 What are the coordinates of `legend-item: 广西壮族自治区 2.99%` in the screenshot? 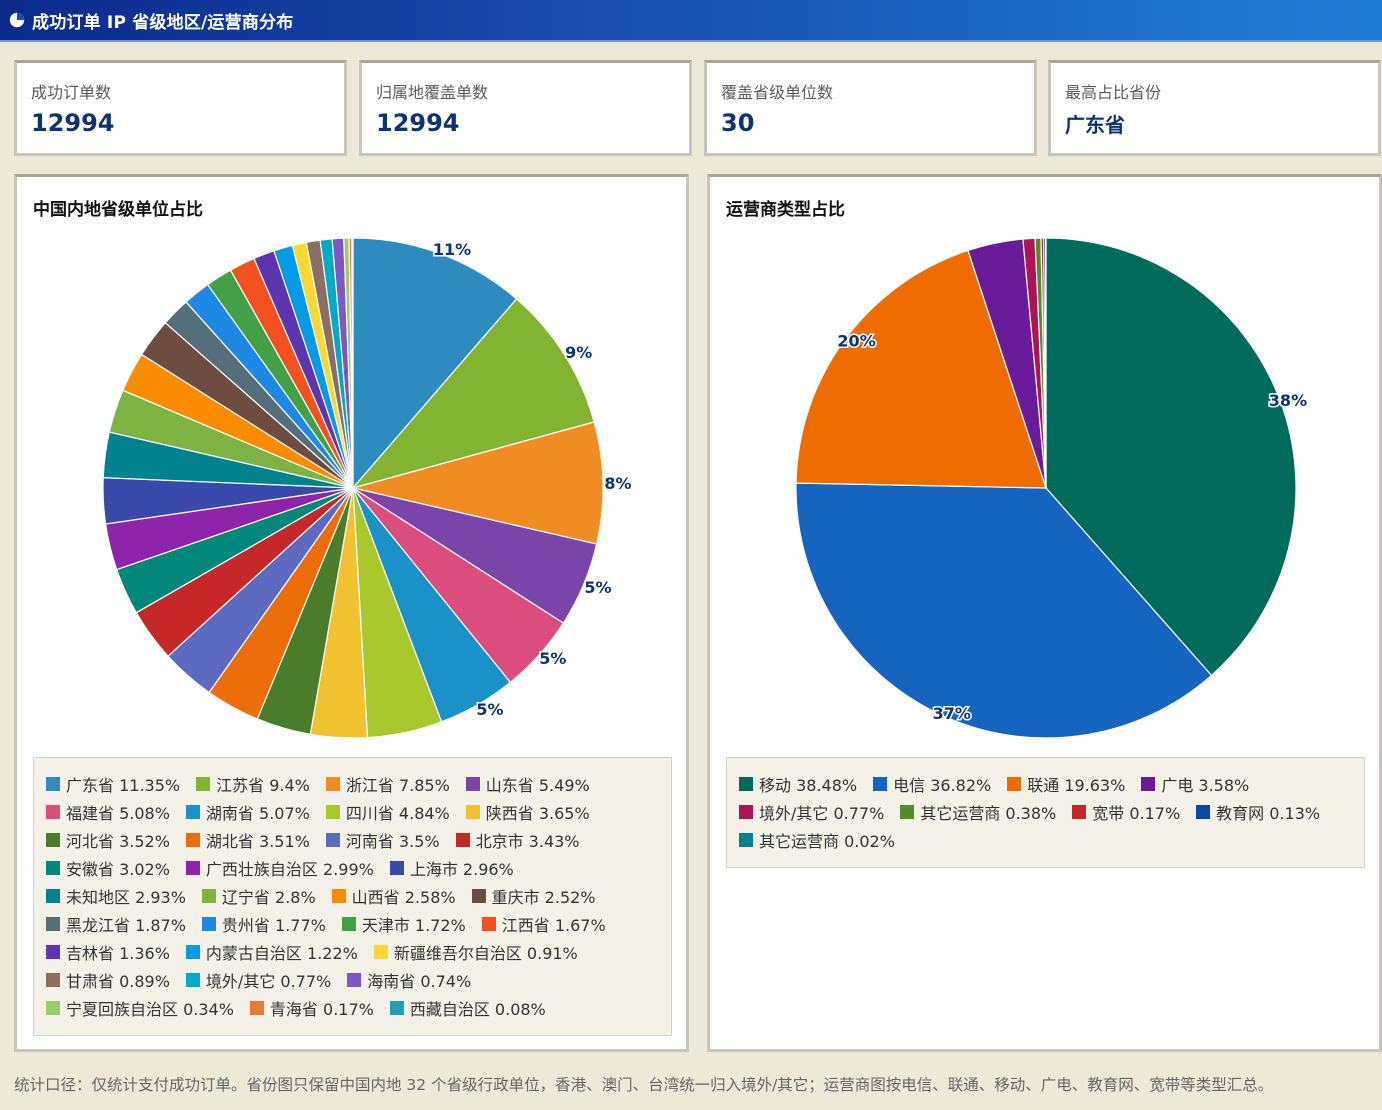 It's located at (279, 868).